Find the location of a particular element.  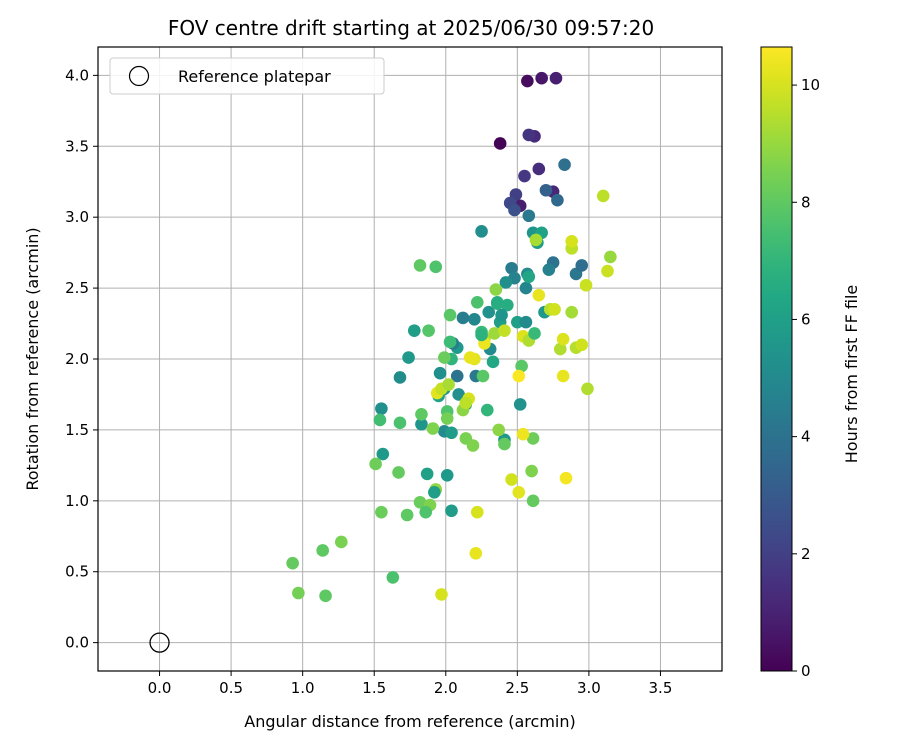

colorbar-ticks: 0 2 4 6 8 10 is located at coordinates (806, 378).